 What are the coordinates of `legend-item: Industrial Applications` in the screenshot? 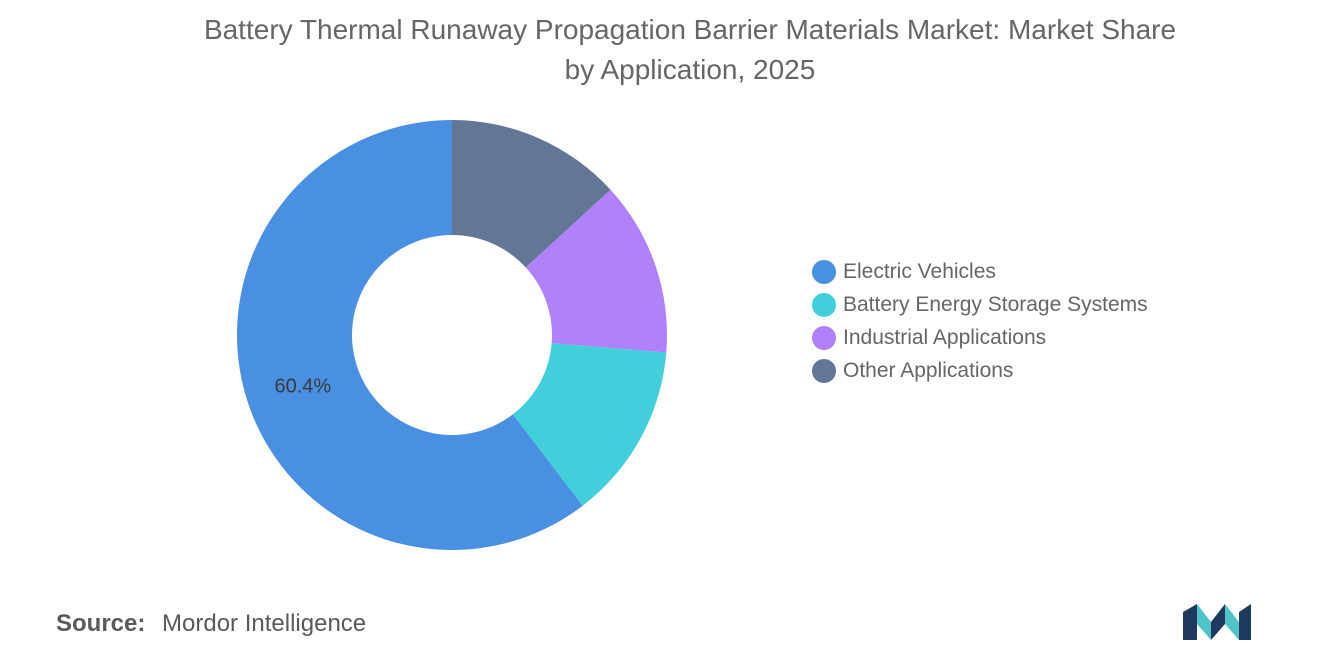 It's located at (980, 337).